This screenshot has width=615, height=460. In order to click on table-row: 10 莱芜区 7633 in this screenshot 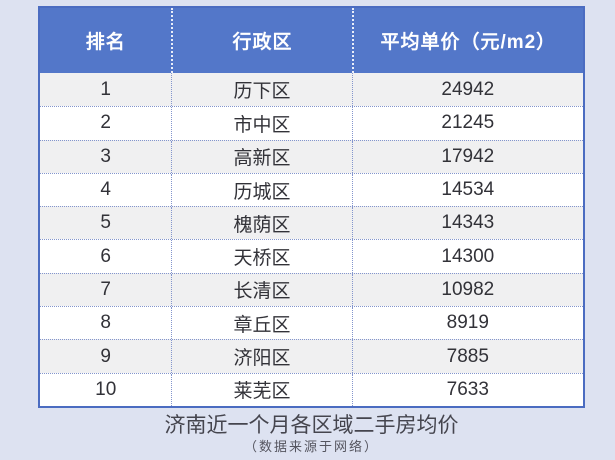, I will do `click(311, 389)`.